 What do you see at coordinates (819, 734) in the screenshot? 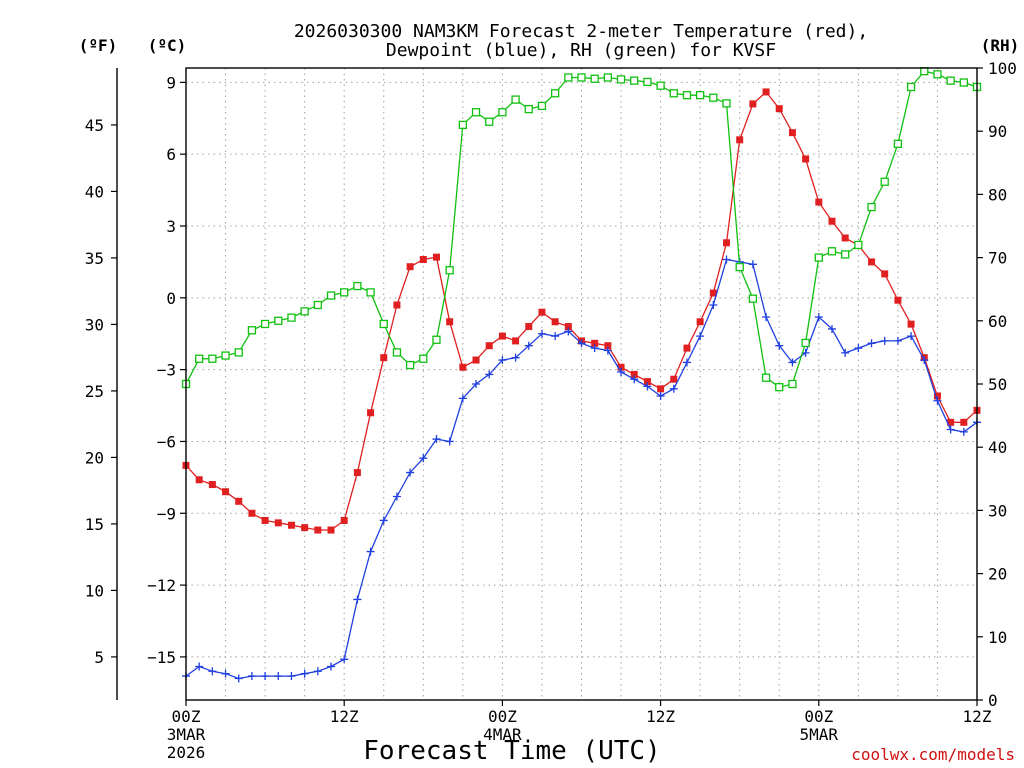
I see `x-tick-date-label: 5MAR` at bounding box center [819, 734].